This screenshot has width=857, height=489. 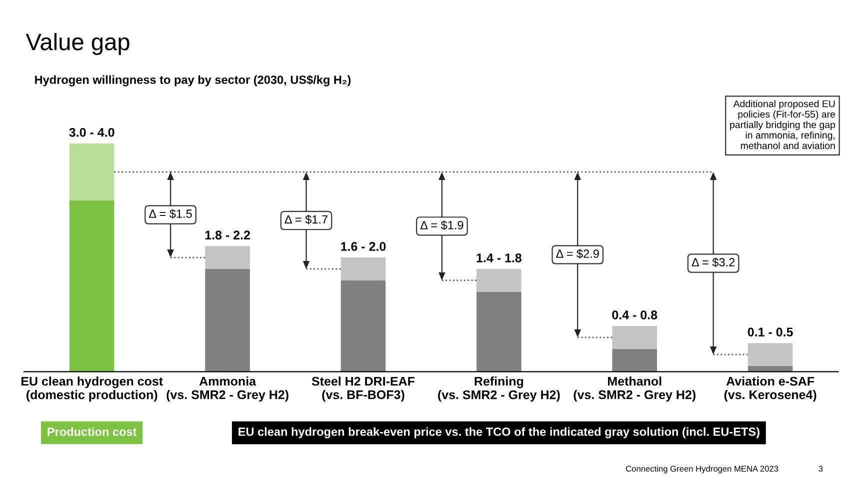 I want to click on chart-title: Value gap, so click(x=78, y=44).